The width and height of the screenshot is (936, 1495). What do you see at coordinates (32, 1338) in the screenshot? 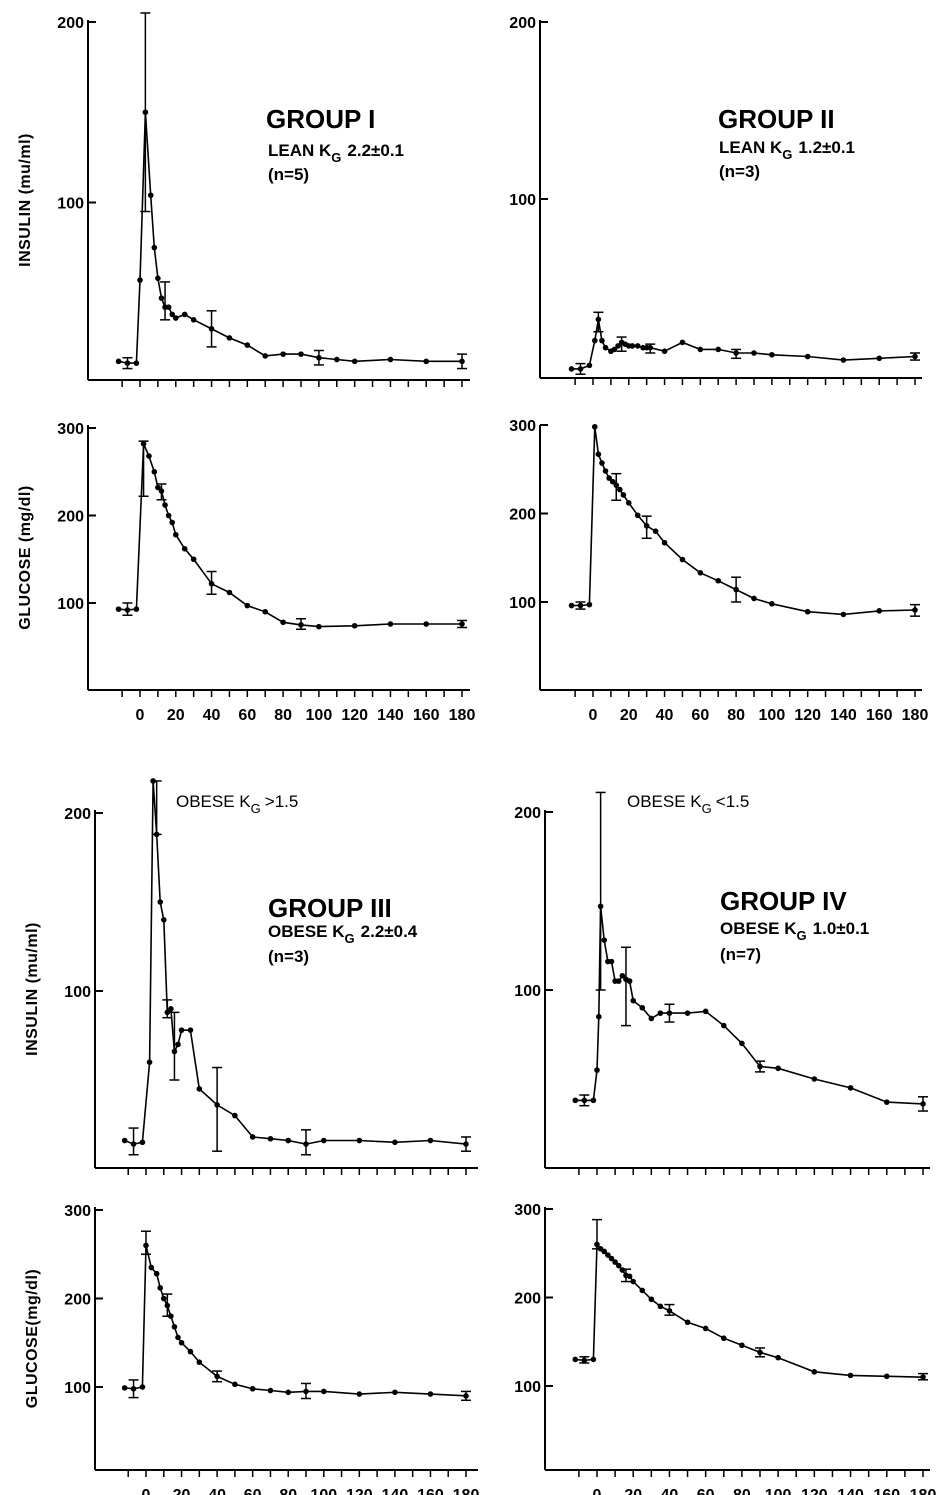
I see `y-axis-label: GLUCOSE(mg/dl)` at bounding box center [32, 1338].